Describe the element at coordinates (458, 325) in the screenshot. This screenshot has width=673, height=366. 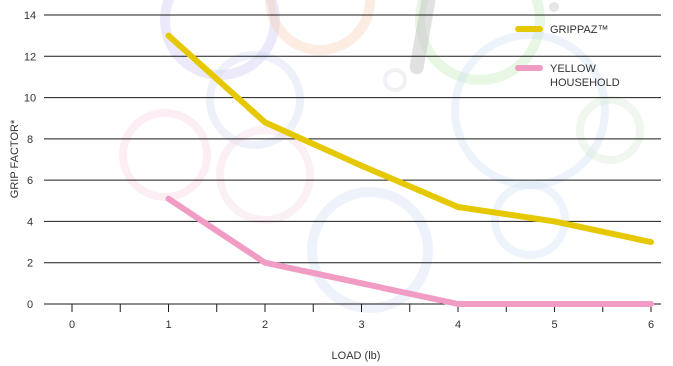
I see `x-tick-label-4: 4` at that location.